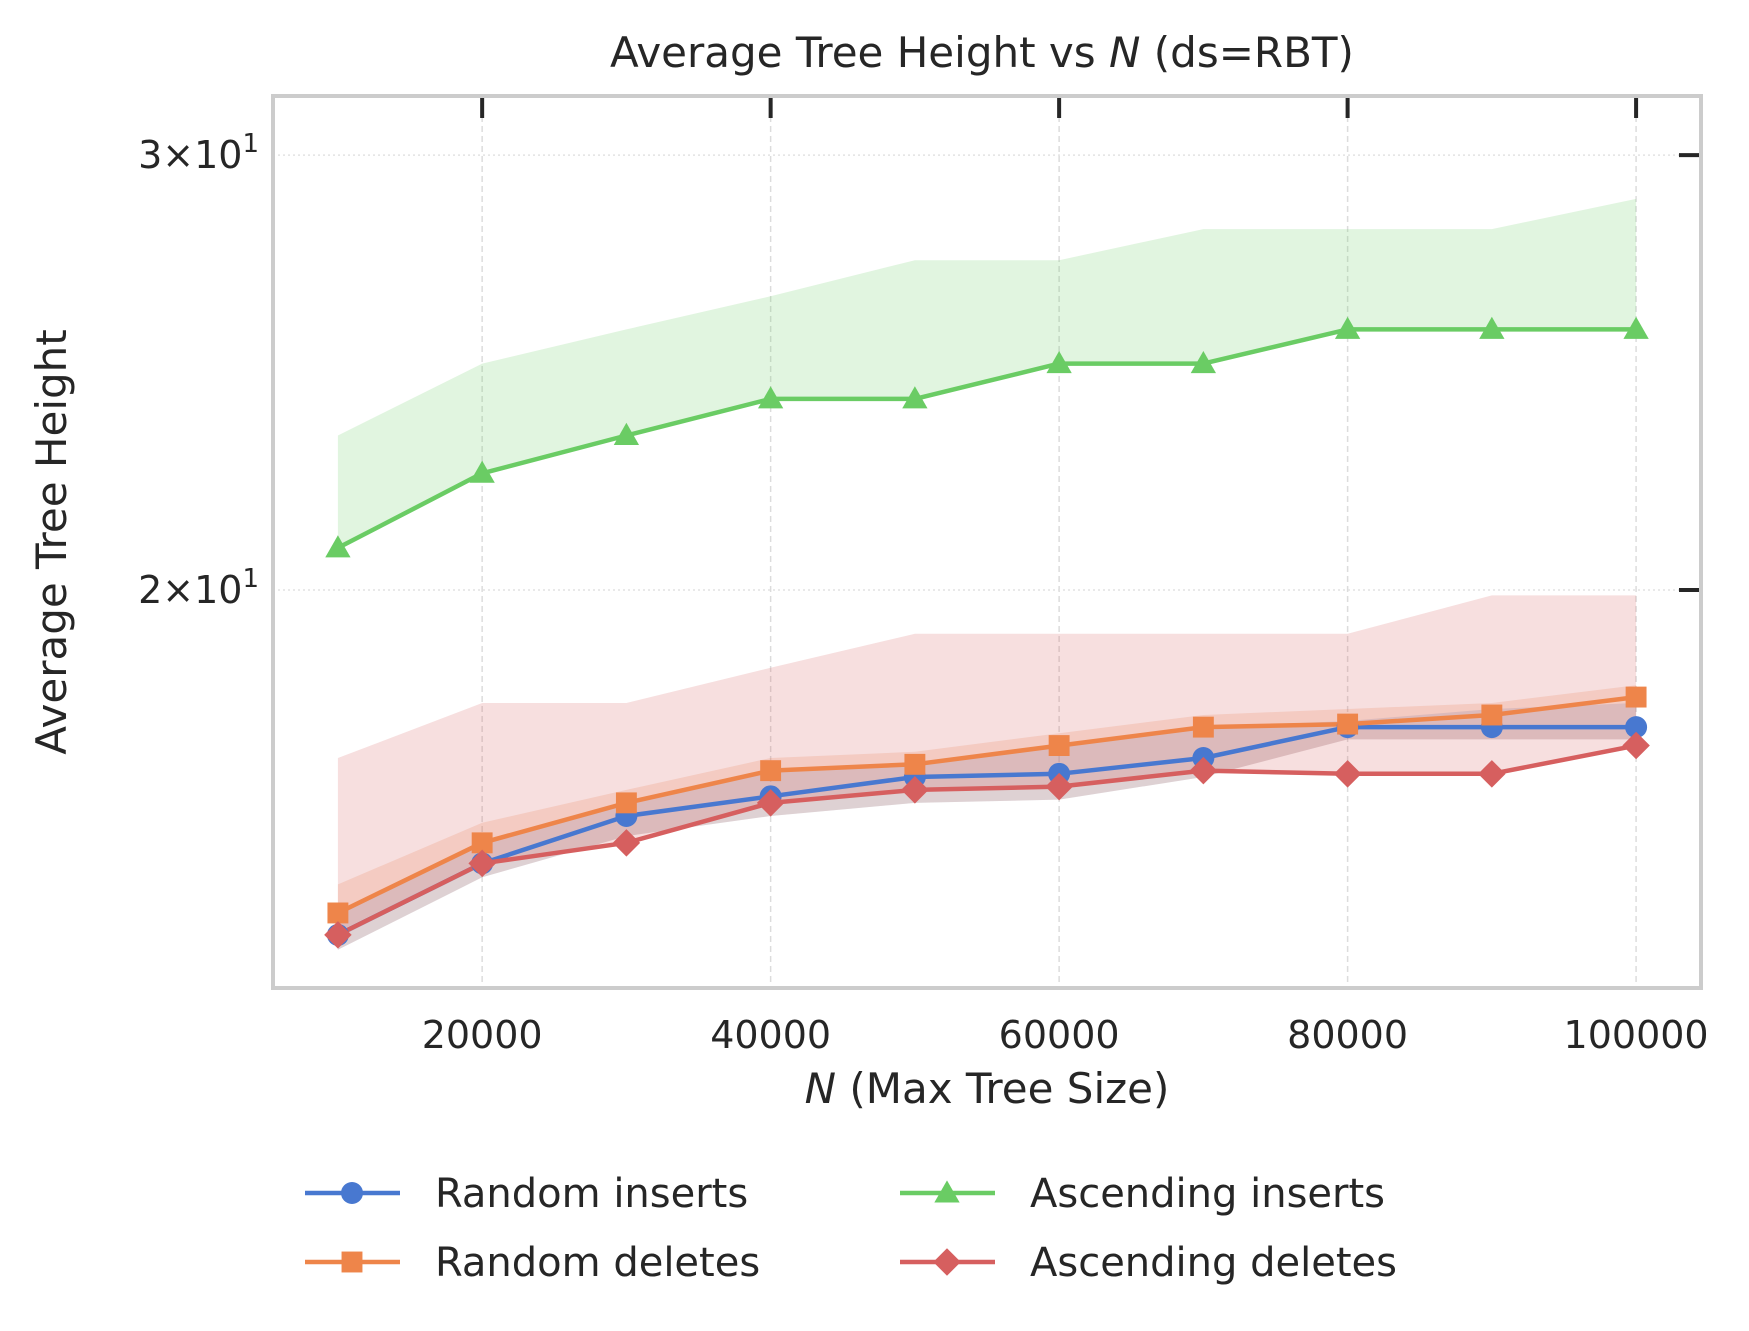 Image resolution: width=1749 pixels, height=1331 pixels. Describe the element at coordinates (859, 52) in the screenshot. I see `title-part-1: Average Tree Height vs` at that location.